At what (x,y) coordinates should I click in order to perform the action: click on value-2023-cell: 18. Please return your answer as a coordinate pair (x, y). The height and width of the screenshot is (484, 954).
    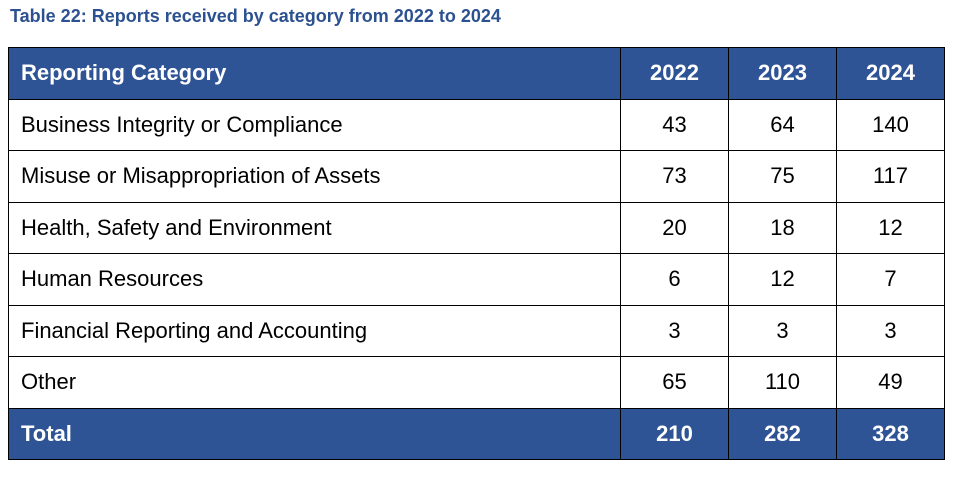
    Looking at the image, I should click on (782, 227).